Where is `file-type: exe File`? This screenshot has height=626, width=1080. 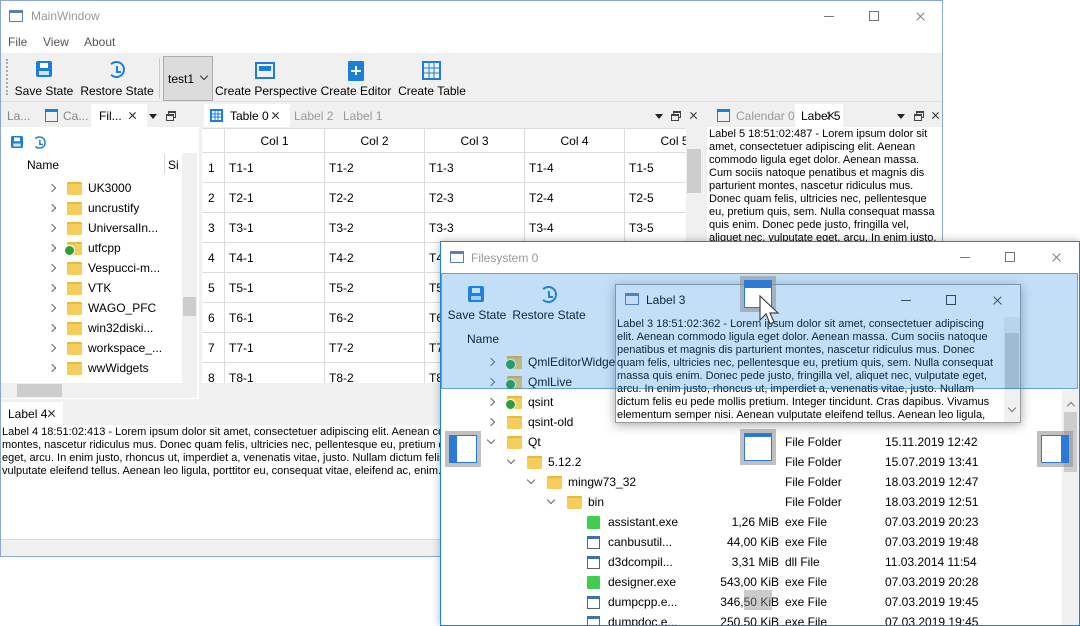 file-type: exe File is located at coordinates (806, 542).